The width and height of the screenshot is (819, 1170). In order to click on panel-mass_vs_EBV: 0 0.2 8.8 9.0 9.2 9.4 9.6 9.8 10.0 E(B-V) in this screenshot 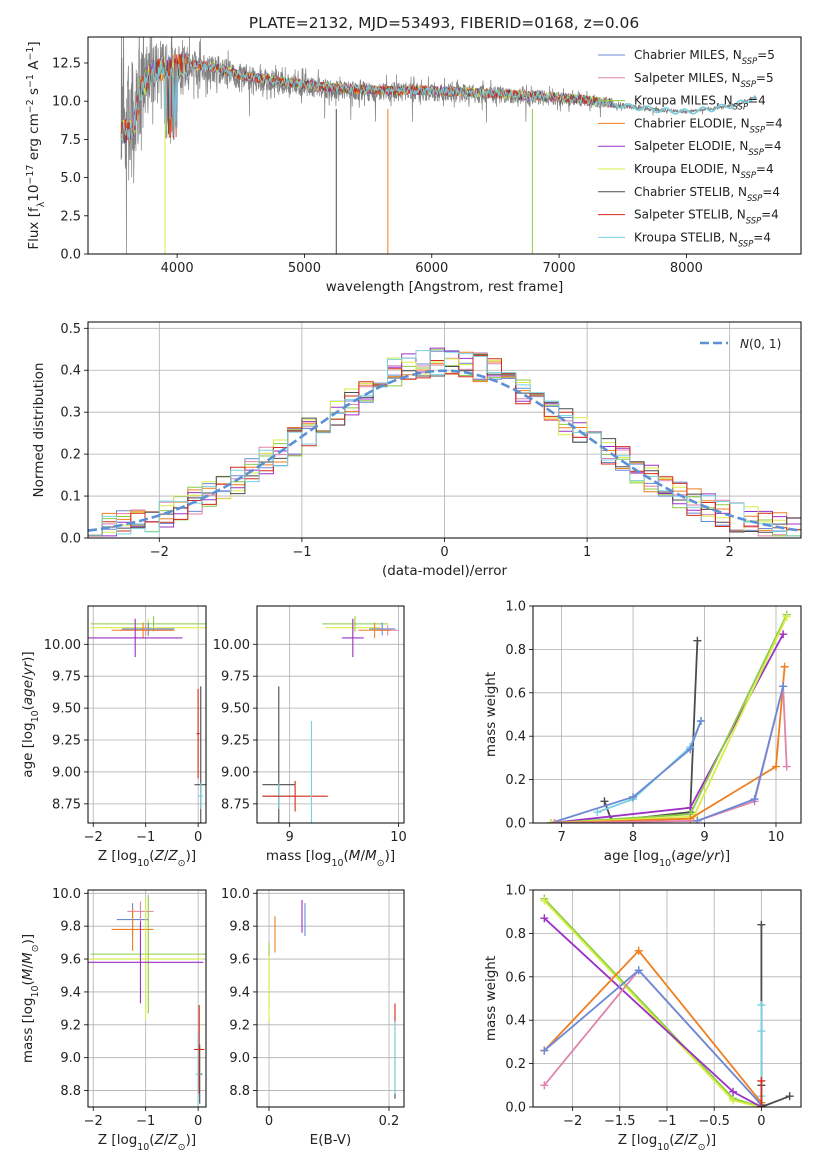, I will do `click(313, 1017)`.